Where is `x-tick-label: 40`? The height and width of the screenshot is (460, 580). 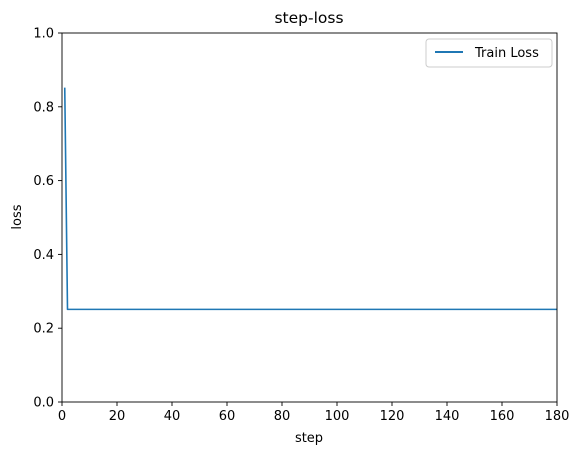
x-tick-label: 40 is located at coordinates (172, 416).